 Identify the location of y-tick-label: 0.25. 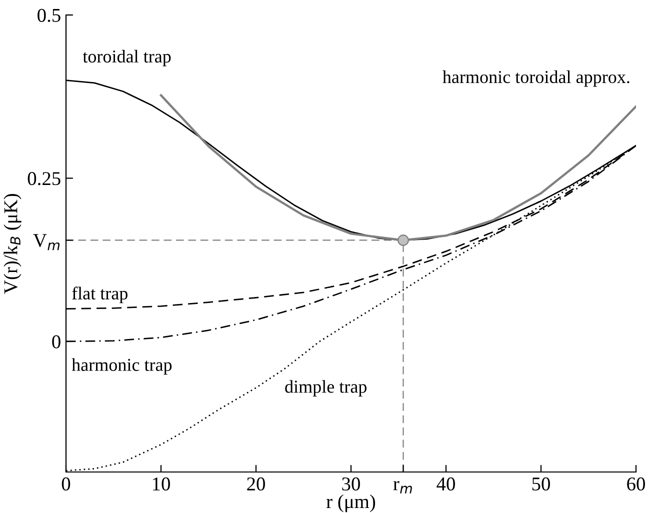
(44, 179).